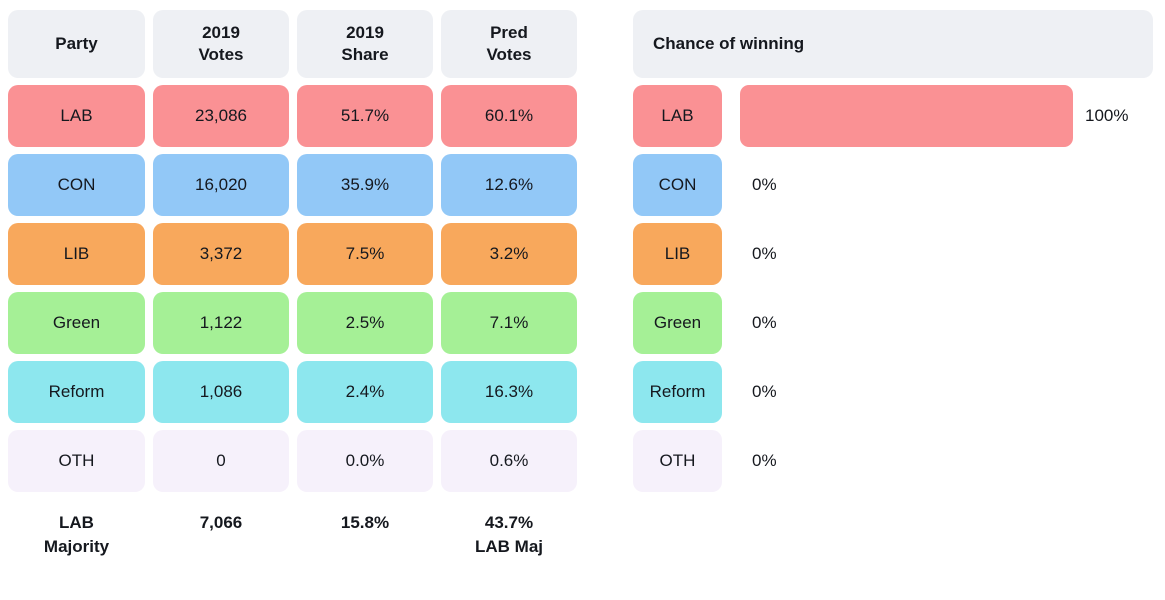  Describe the element at coordinates (893, 461) in the screenshot. I see `chance-row-oth: OTH 0%` at that location.